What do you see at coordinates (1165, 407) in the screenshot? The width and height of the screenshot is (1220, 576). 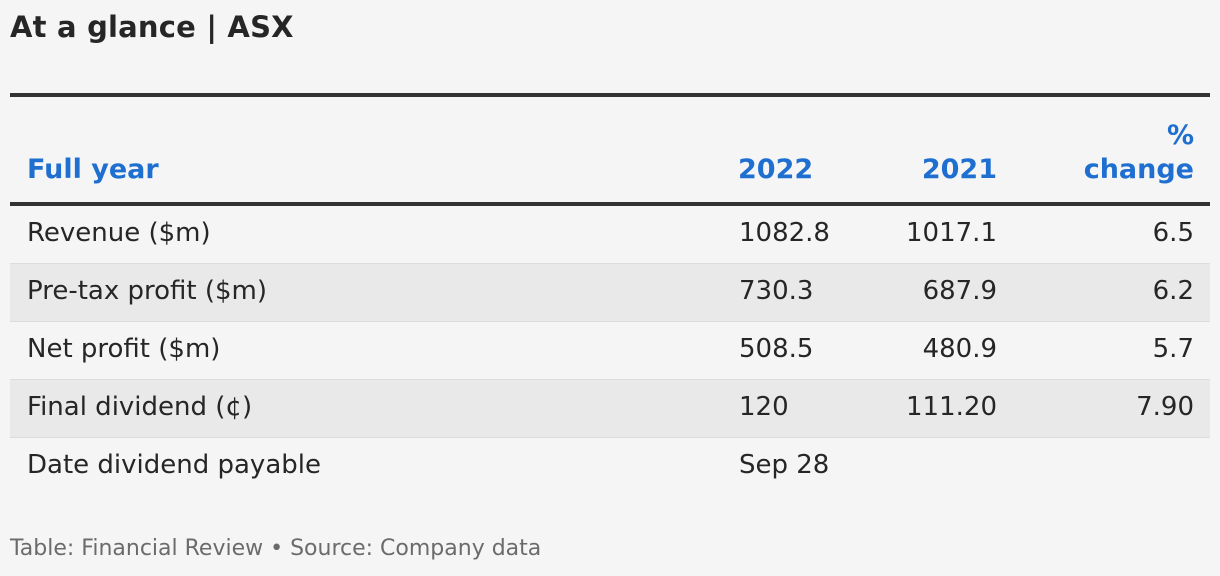 I see `cell-change: 7.90` at bounding box center [1165, 407].